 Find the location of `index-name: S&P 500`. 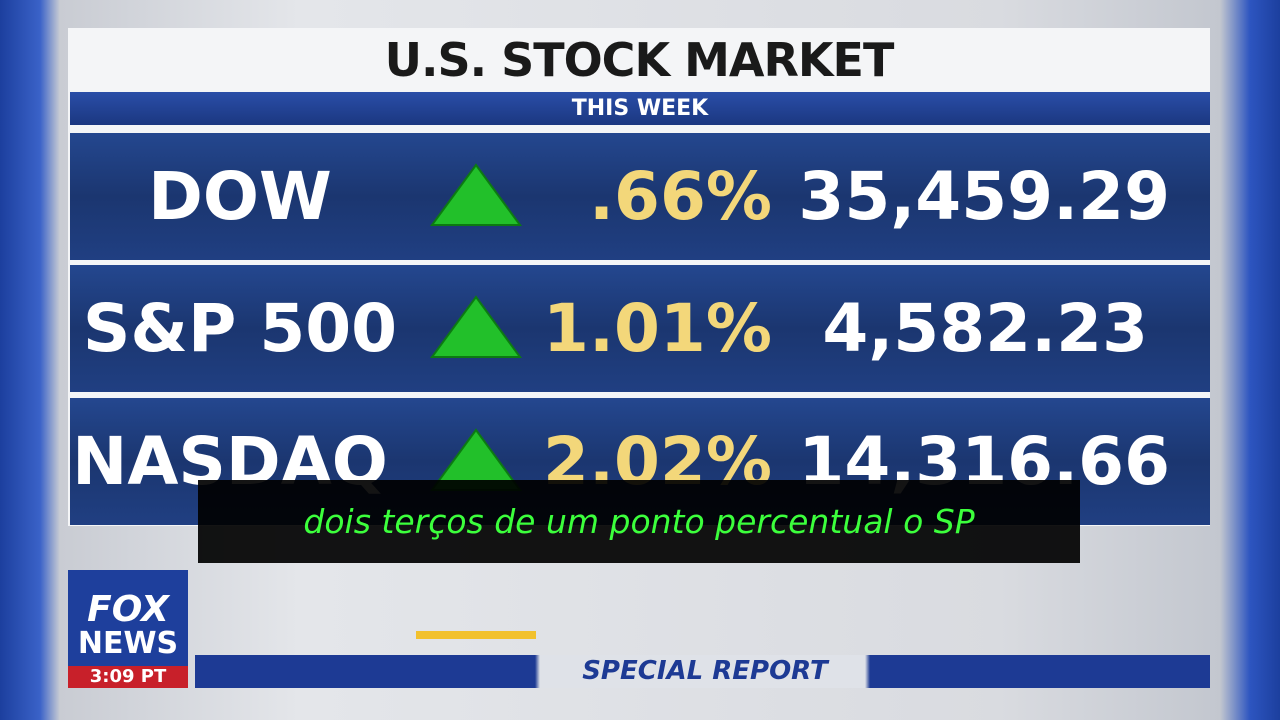

index-name: S&P 500 is located at coordinates (240, 328).